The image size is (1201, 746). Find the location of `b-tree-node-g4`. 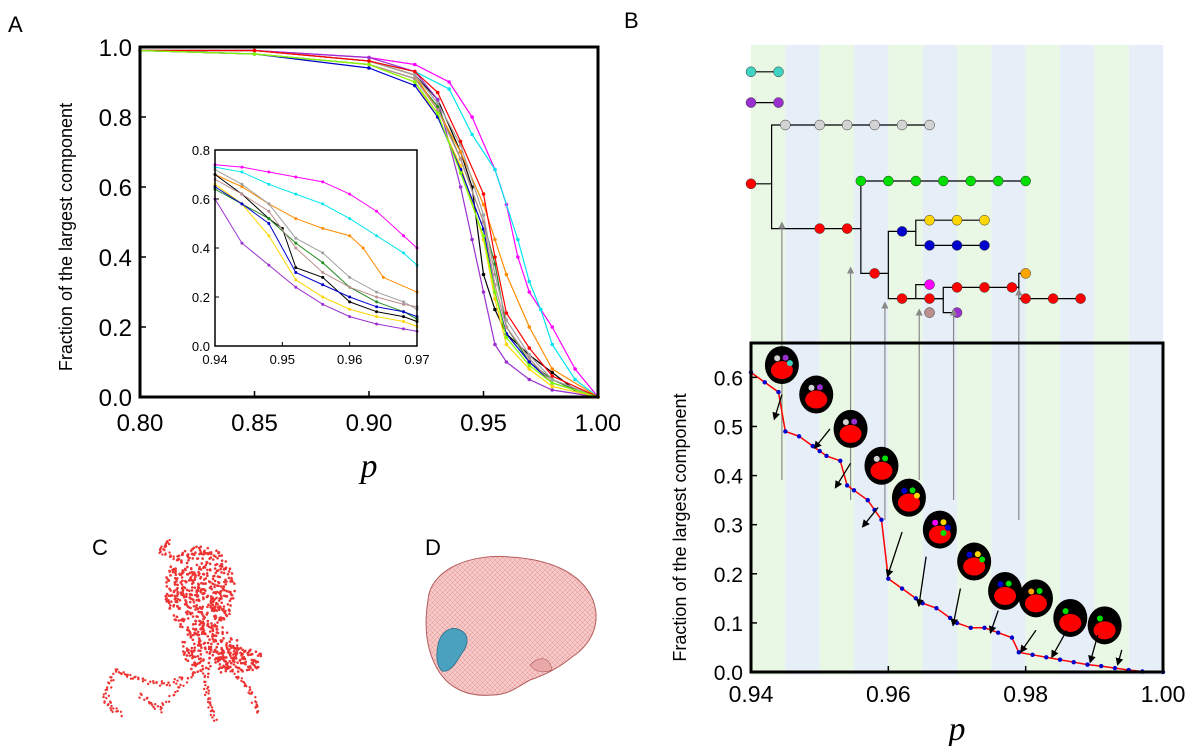

b-tree-node-g4 is located at coordinates (943, 181).